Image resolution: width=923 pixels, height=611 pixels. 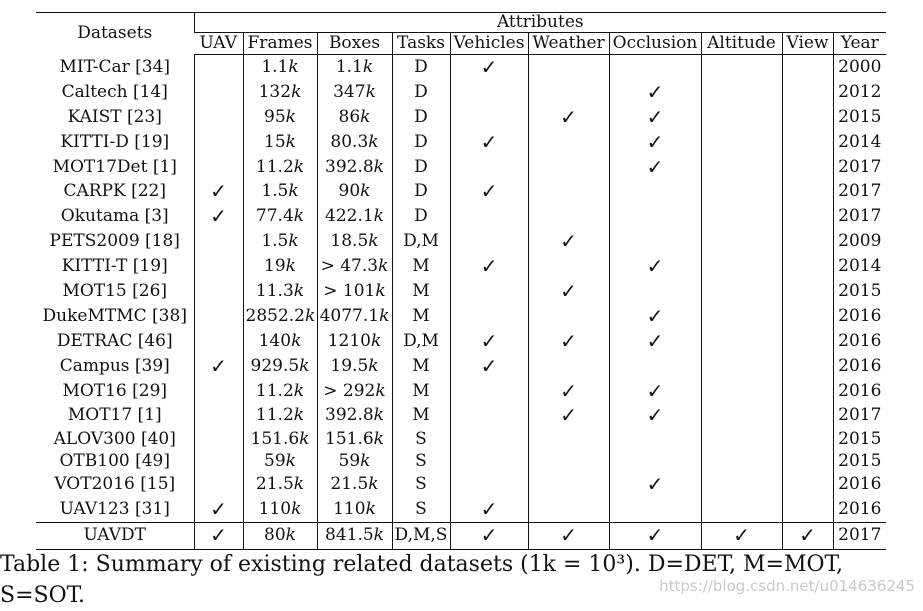 I want to click on frames-value: 95, so click(x=275, y=116).